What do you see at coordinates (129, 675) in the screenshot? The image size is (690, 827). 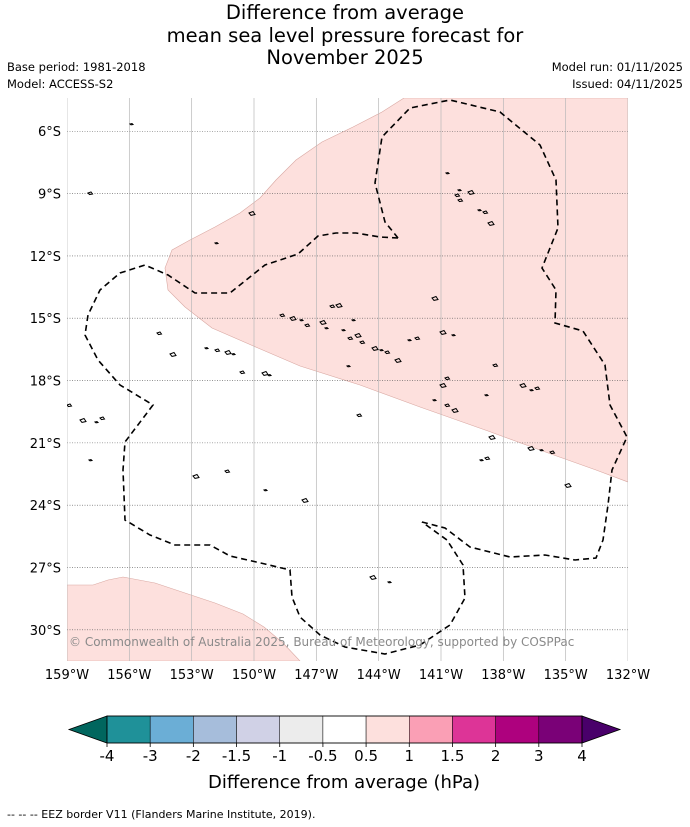 I see `longitude-label: 156°W` at bounding box center [129, 675].